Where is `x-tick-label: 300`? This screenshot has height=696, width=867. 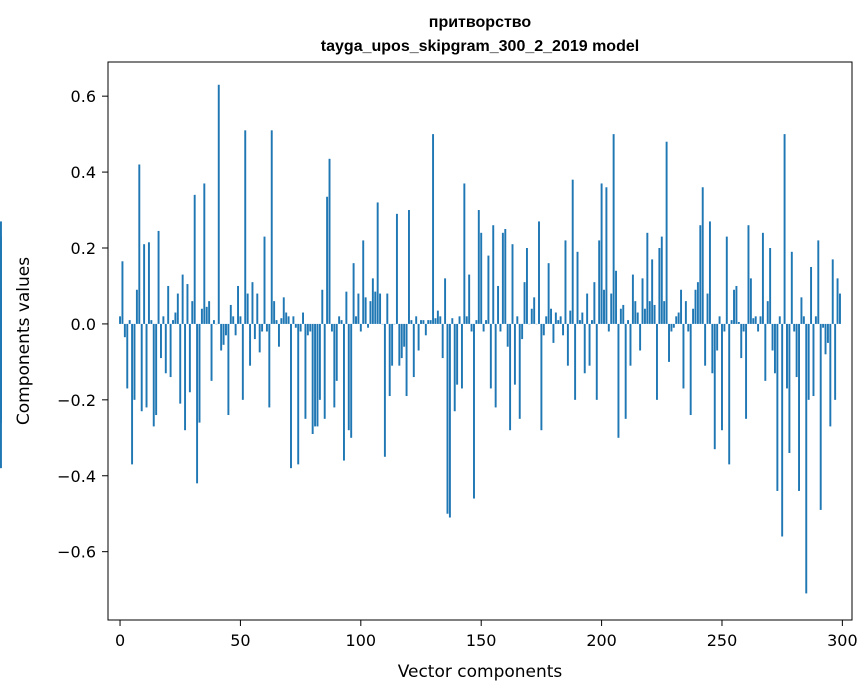
x-tick-label: 300 is located at coordinates (842, 640).